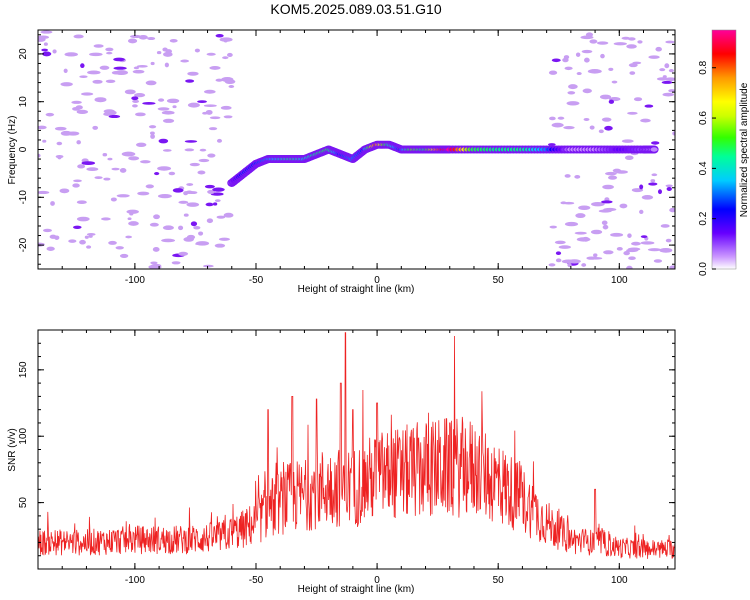 The width and height of the screenshot is (750, 600). Describe the element at coordinates (703, 168) in the screenshot. I see `colorbar-tick-label: 0.4` at that location.